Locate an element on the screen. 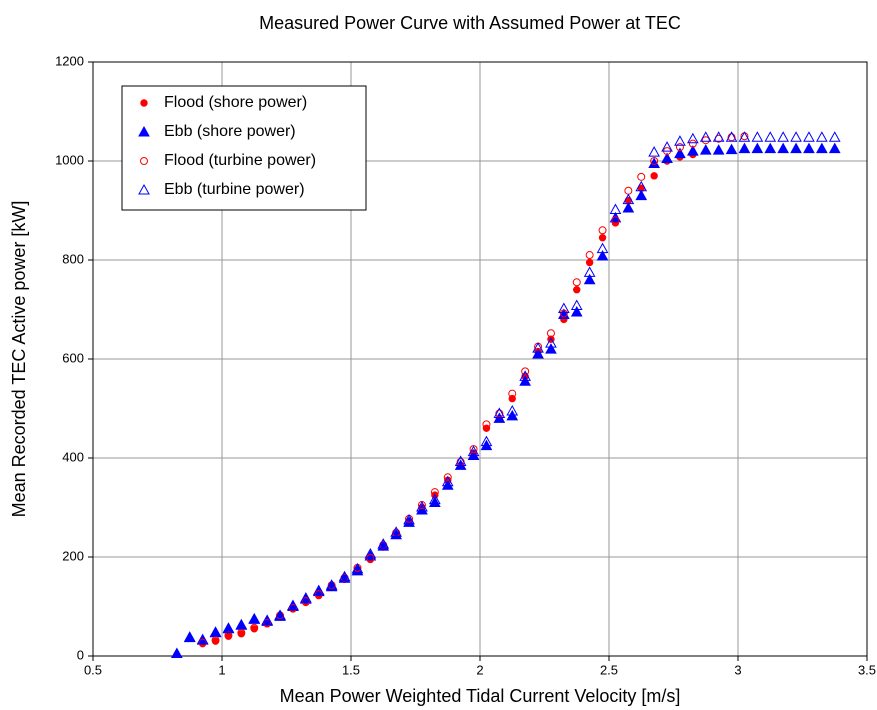 This screenshot has height=710, width=877. y-tick-label: 1200 is located at coordinates (69, 60).